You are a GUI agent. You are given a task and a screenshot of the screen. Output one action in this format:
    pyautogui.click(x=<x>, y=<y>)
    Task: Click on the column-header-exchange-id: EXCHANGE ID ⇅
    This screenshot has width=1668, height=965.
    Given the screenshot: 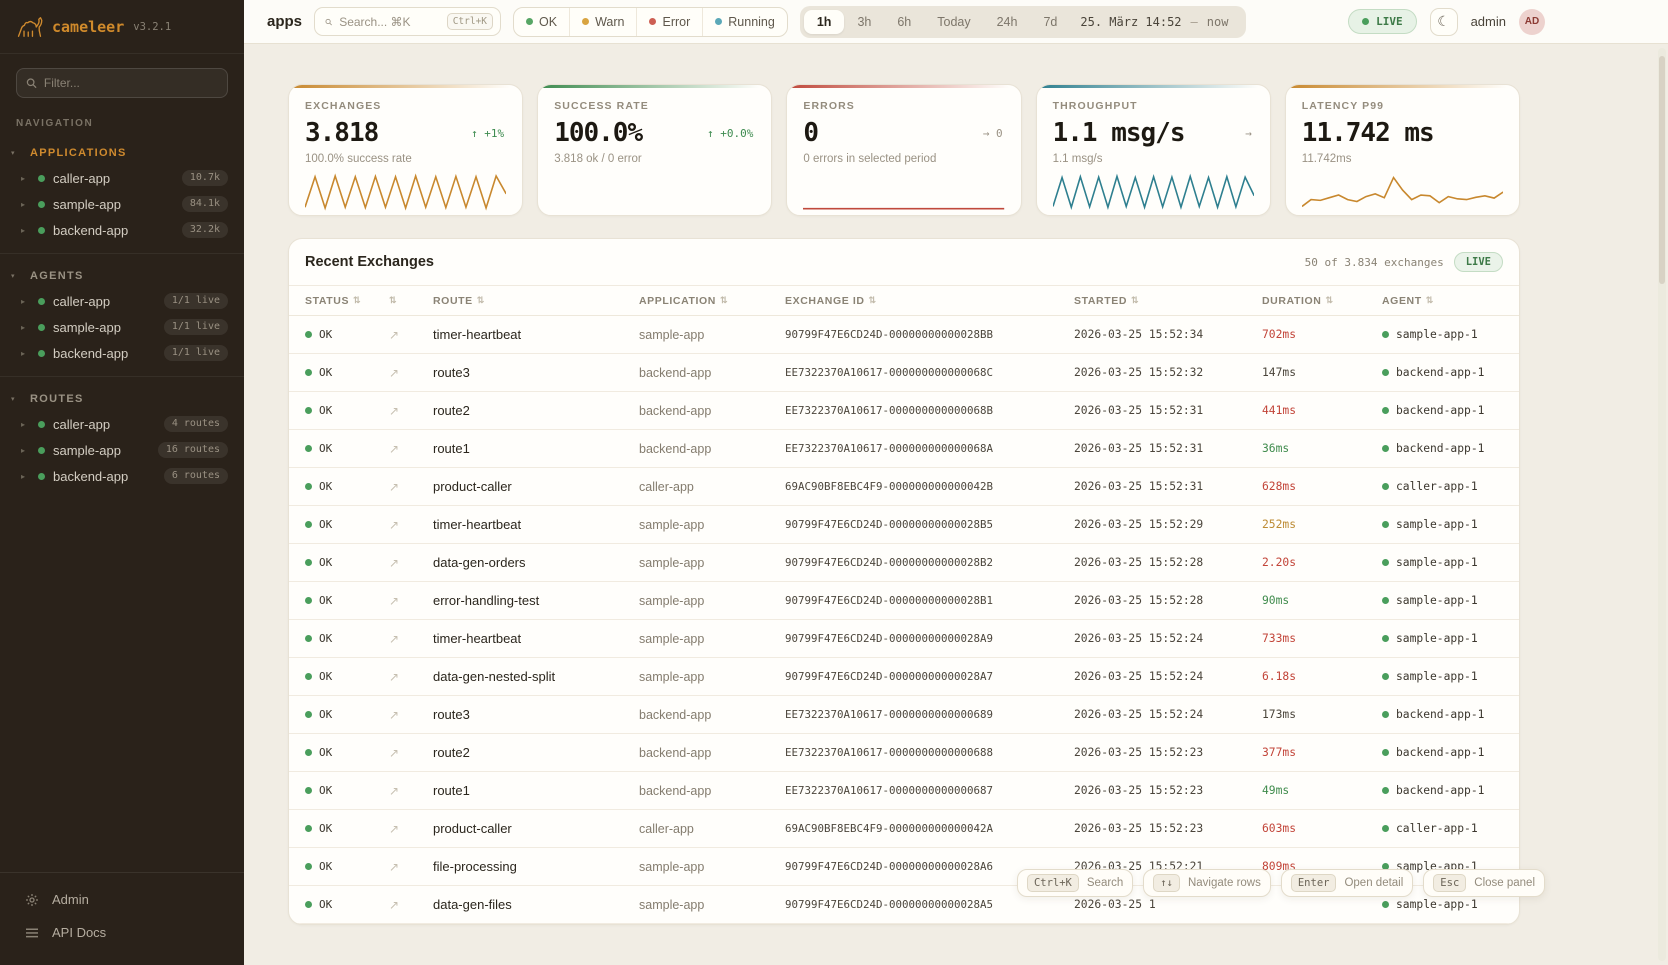 What is the action you would take?
    pyautogui.click(x=929, y=301)
    